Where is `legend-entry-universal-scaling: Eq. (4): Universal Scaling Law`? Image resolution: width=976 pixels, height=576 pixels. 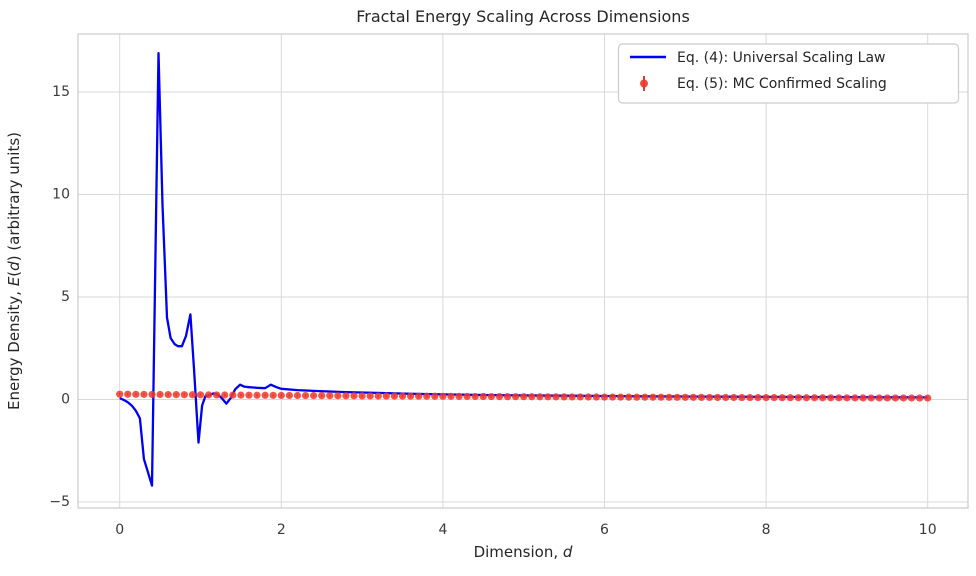
legend-entry-universal-scaling: Eq. (4): Universal Scaling Law is located at coordinates (758, 58).